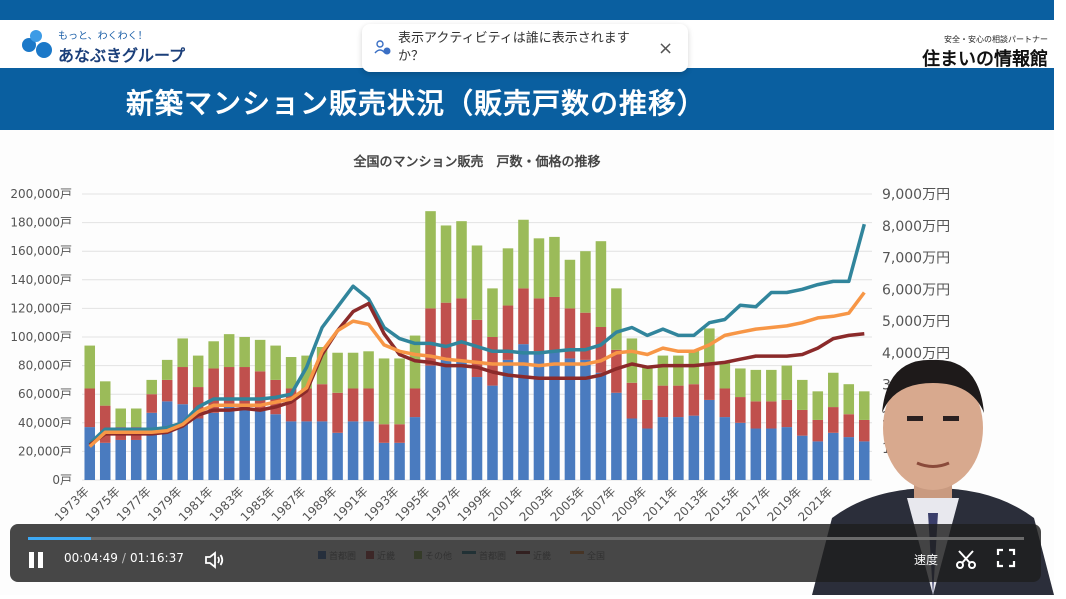 This screenshot has width=1066, height=599. I want to click on y-right-tick: 5,000万円, so click(916, 322).